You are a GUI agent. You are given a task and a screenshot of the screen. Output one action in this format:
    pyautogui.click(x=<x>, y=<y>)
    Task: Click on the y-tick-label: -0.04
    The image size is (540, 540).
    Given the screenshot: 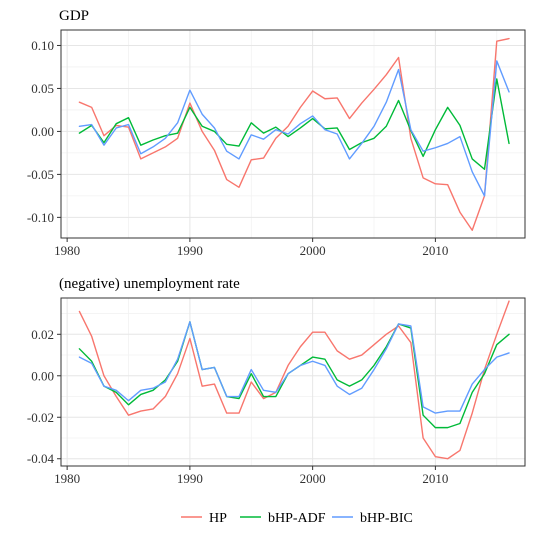 What is the action you would take?
    pyautogui.click(x=41, y=458)
    